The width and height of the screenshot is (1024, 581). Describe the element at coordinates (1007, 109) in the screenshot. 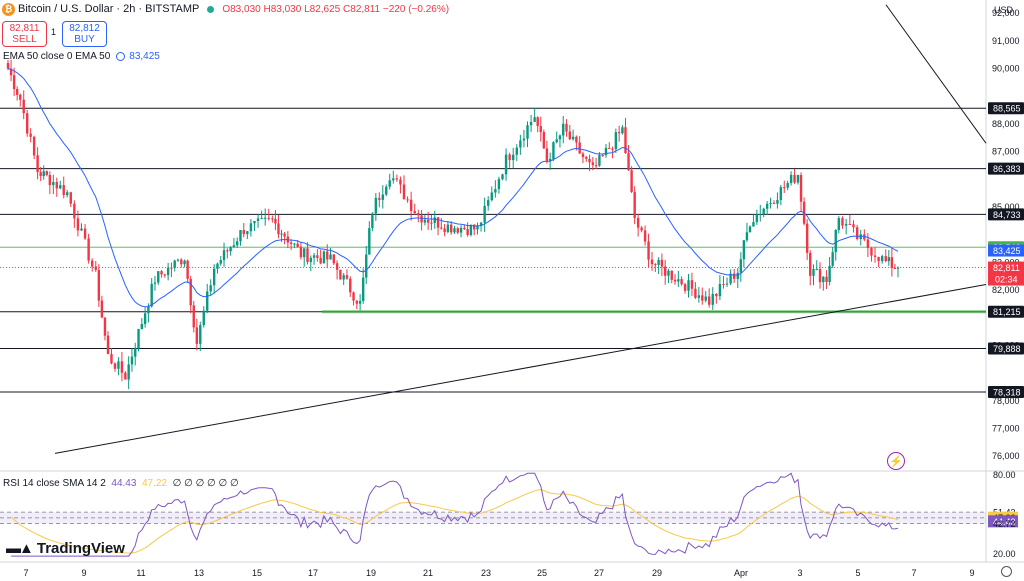

I see `level-tag-label: 88,565` at that location.